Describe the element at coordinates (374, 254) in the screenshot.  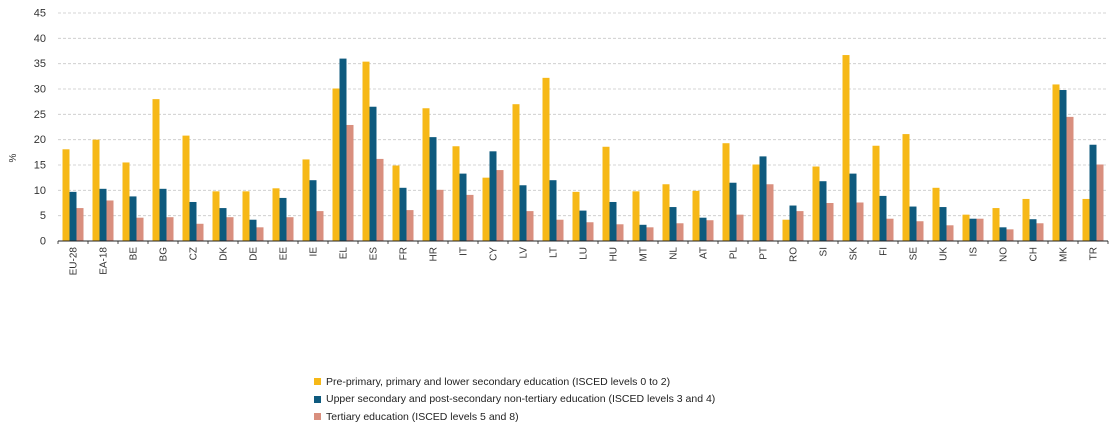
I see `x-tick-label: ES` at that location.